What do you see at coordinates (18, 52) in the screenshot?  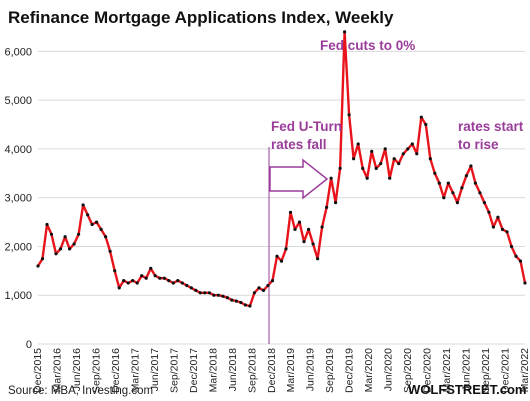 I see `y-tick-label: 6,000` at bounding box center [18, 52].